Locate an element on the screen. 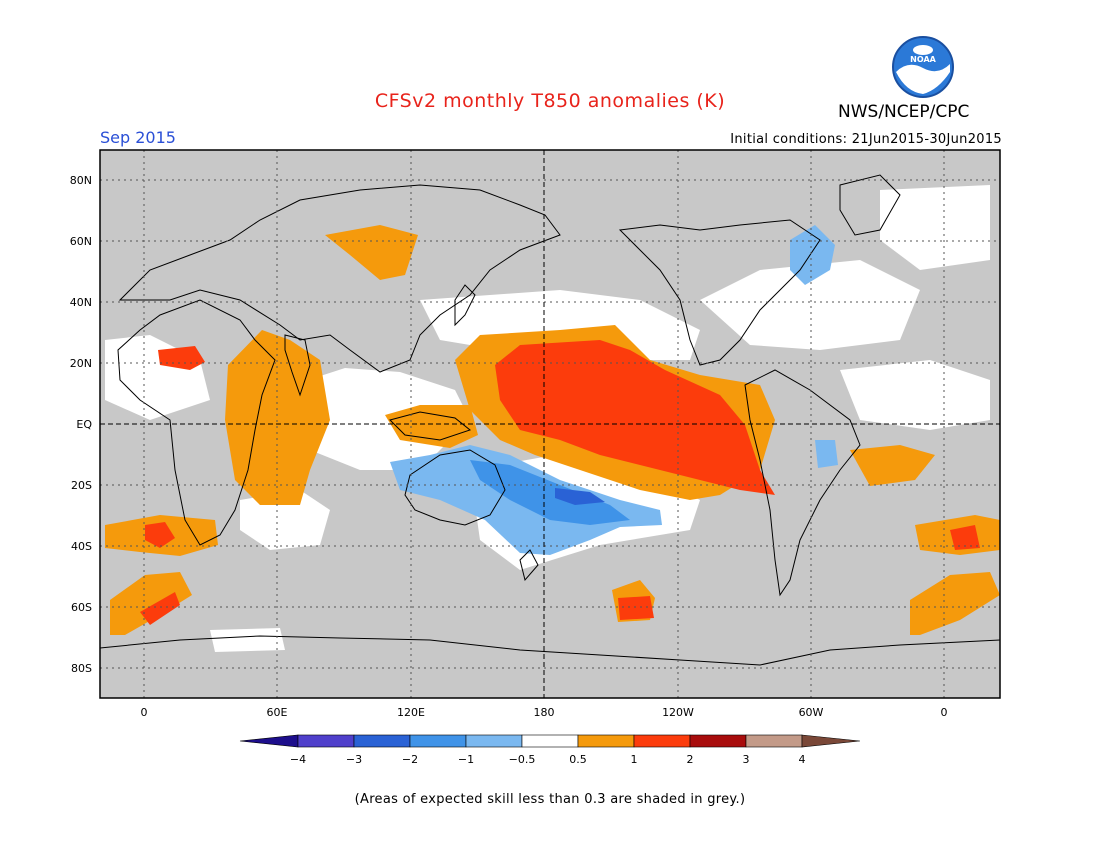 This screenshot has height=850, width=1100. orange-region-southwest-indian is located at coordinates (151, 603).